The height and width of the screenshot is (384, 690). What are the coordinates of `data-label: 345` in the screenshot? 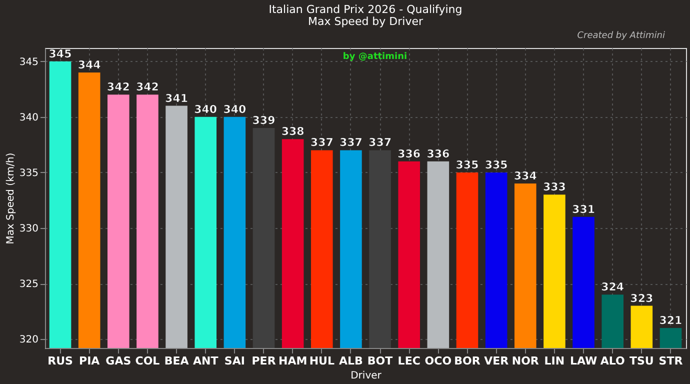 It's located at (60, 53).